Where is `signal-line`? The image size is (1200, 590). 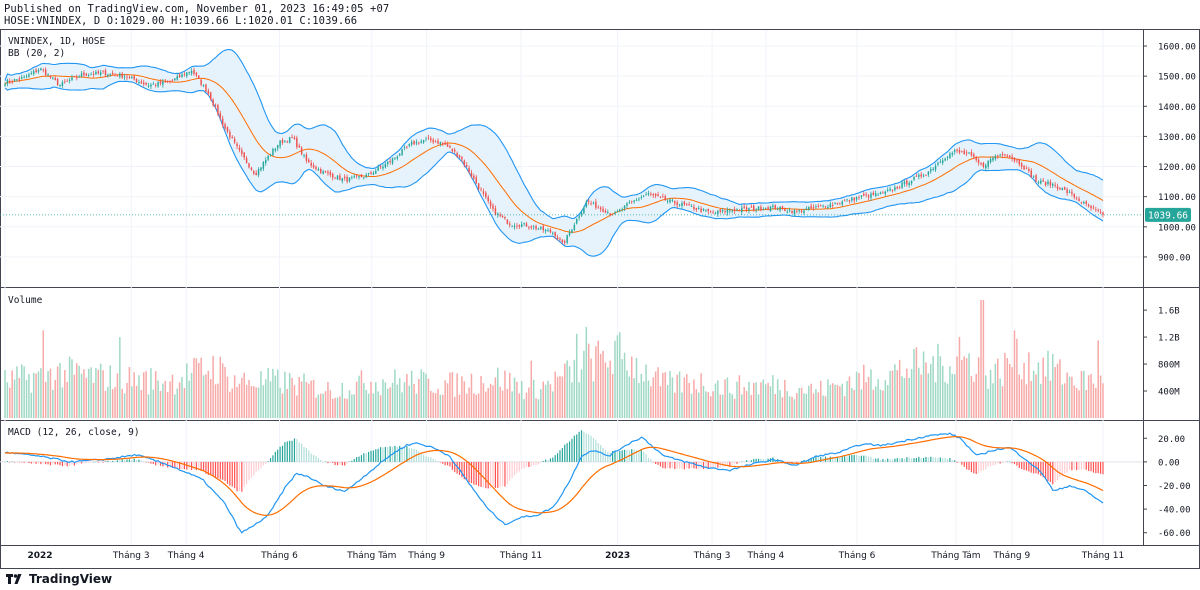 signal-line is located at coordinates (554, 475).